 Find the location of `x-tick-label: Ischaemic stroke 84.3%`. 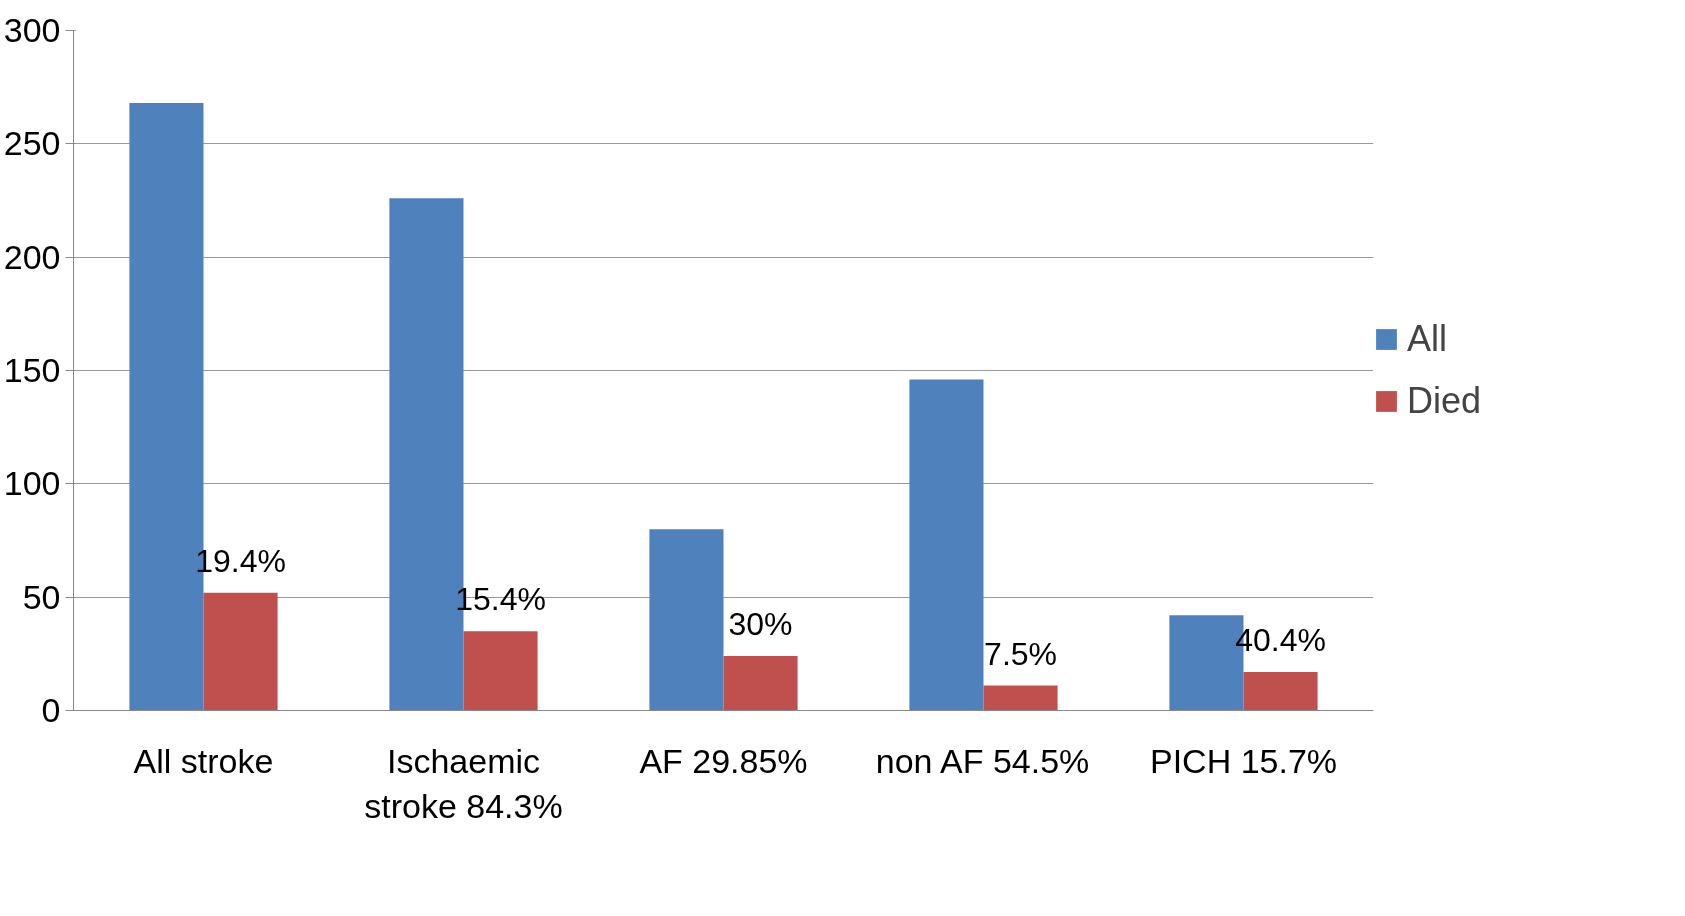

x-tick-label: Ischaemic stroke 84.3% is located at coordinates (463, 783).